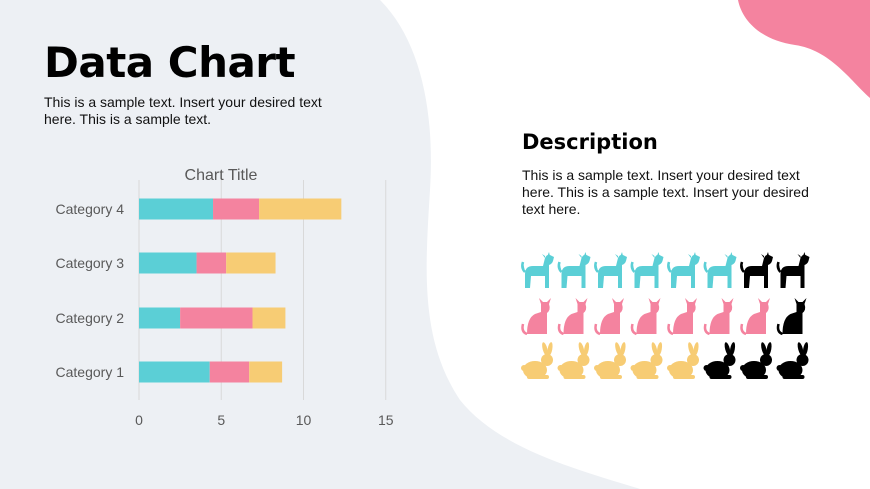  I want to click on category-label: Category 4, so click(90, 209).